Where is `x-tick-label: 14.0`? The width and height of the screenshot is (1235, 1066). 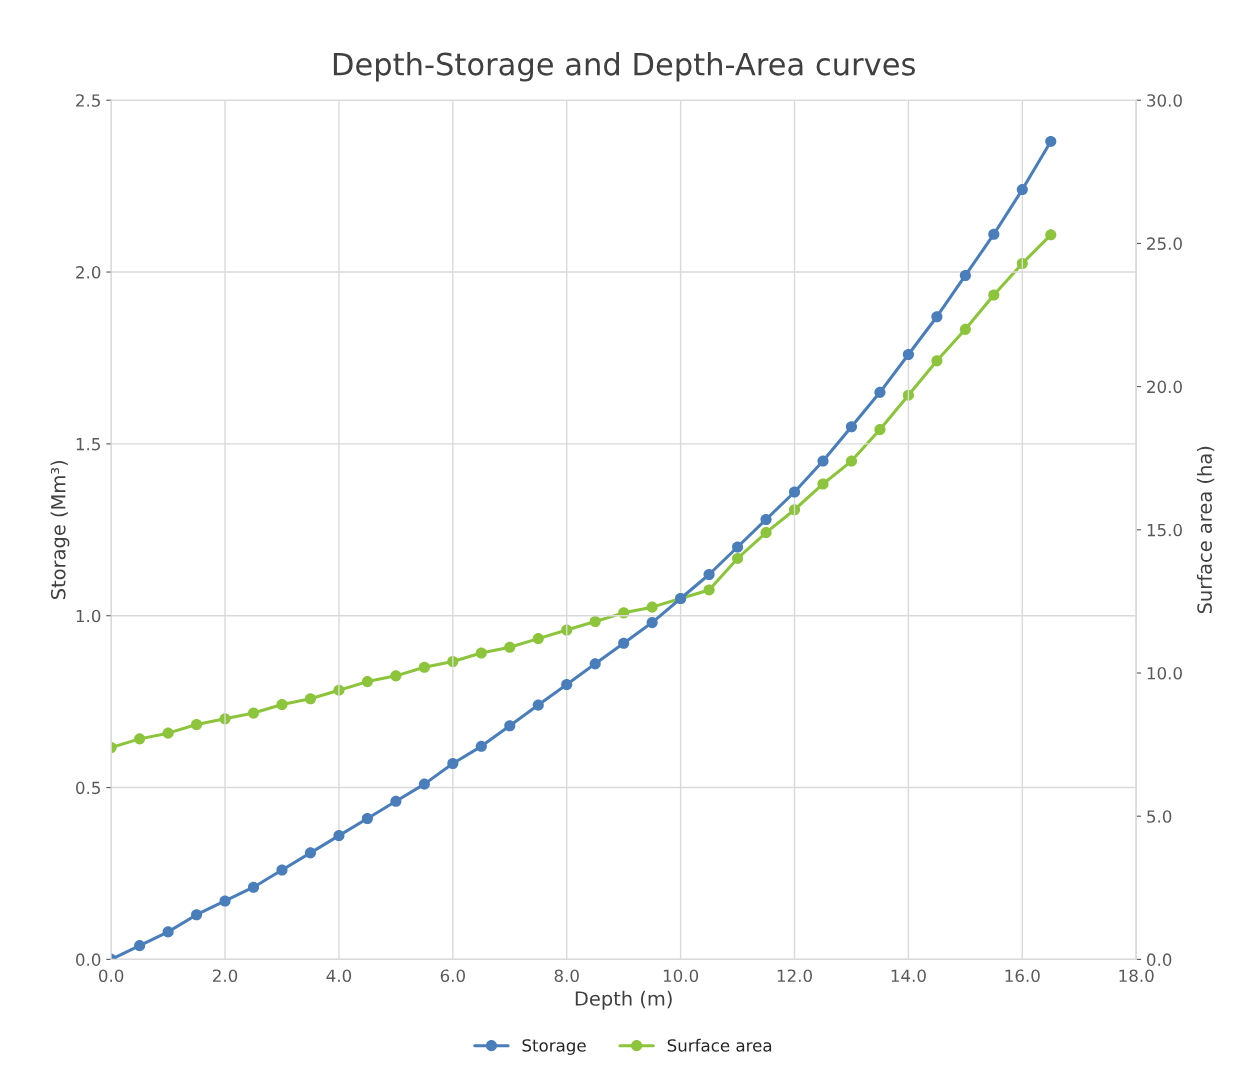 x-tick-label: 14.0 is located at coordinates (908, 976).